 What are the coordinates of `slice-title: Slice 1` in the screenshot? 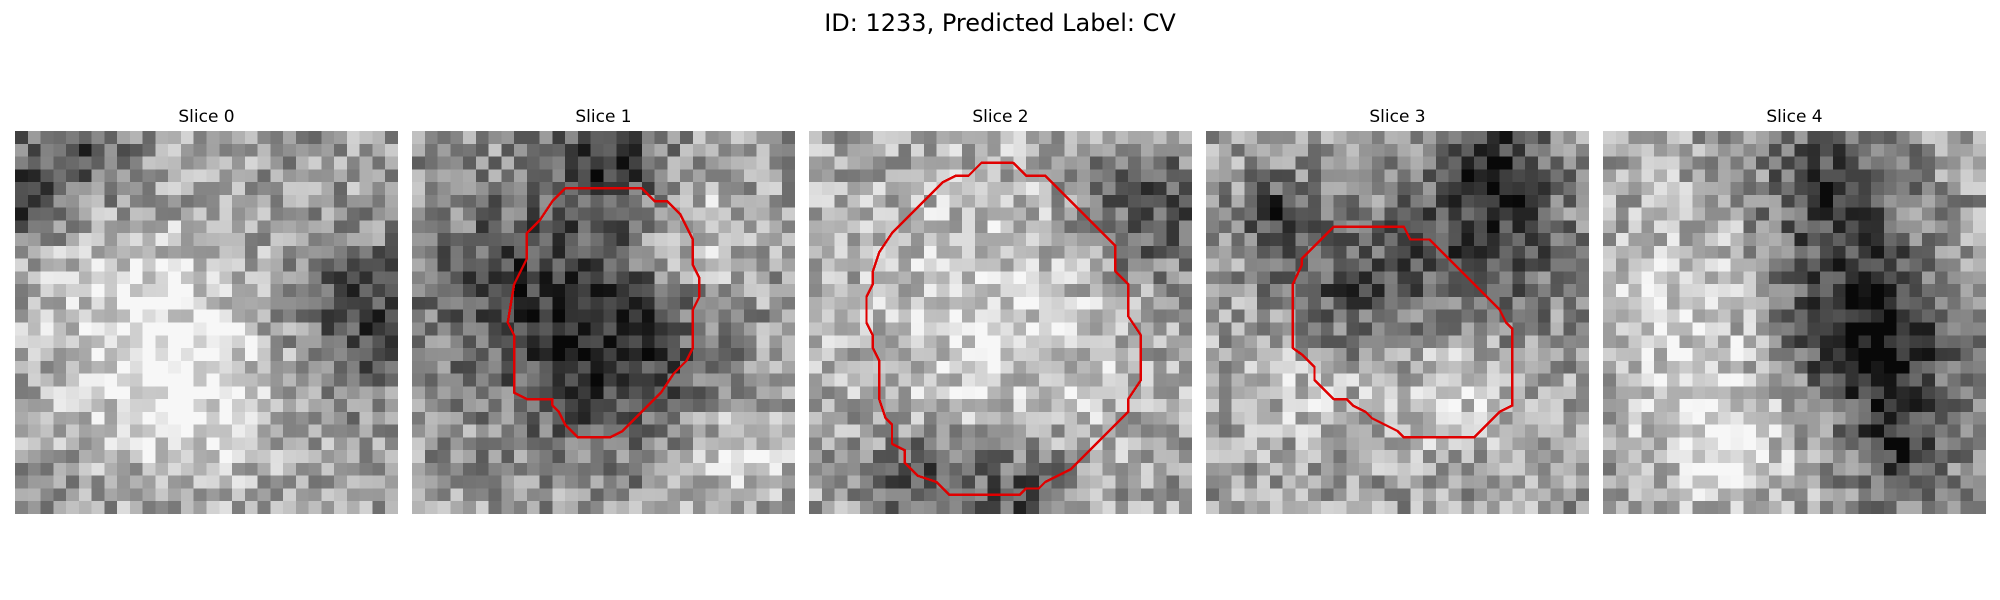 It's located at (603, 117).